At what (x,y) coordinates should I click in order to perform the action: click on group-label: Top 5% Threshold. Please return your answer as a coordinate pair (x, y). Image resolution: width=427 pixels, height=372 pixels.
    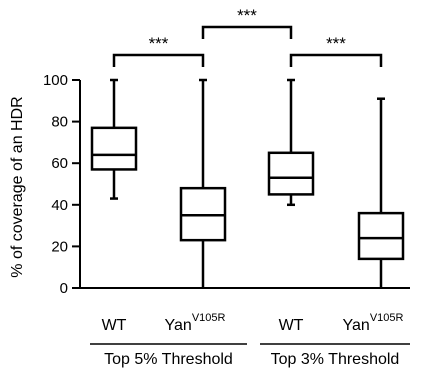
    Looking at the image, I should click on (168, 359).